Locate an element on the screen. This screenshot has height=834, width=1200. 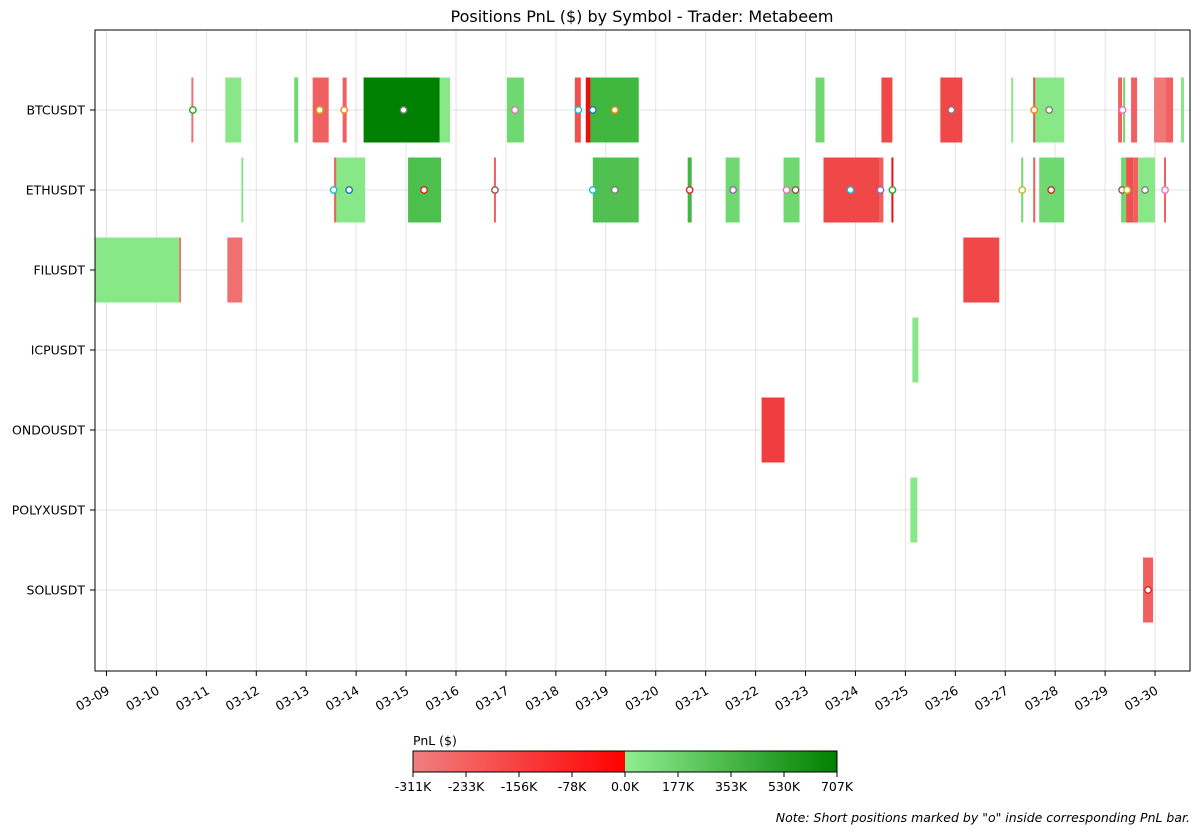
x-tick-label: 03-24 is located at coordinates (841, 698).